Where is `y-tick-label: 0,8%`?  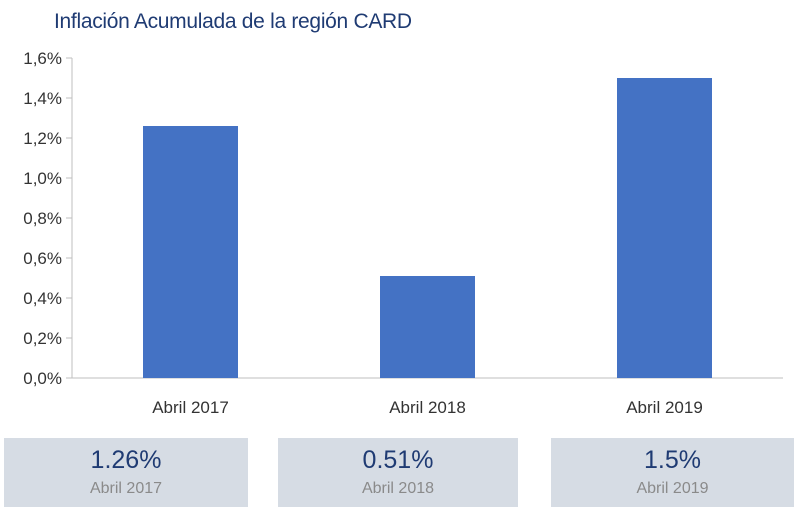 y-tick-label: 0,8% is located at coordinates (42, 218).